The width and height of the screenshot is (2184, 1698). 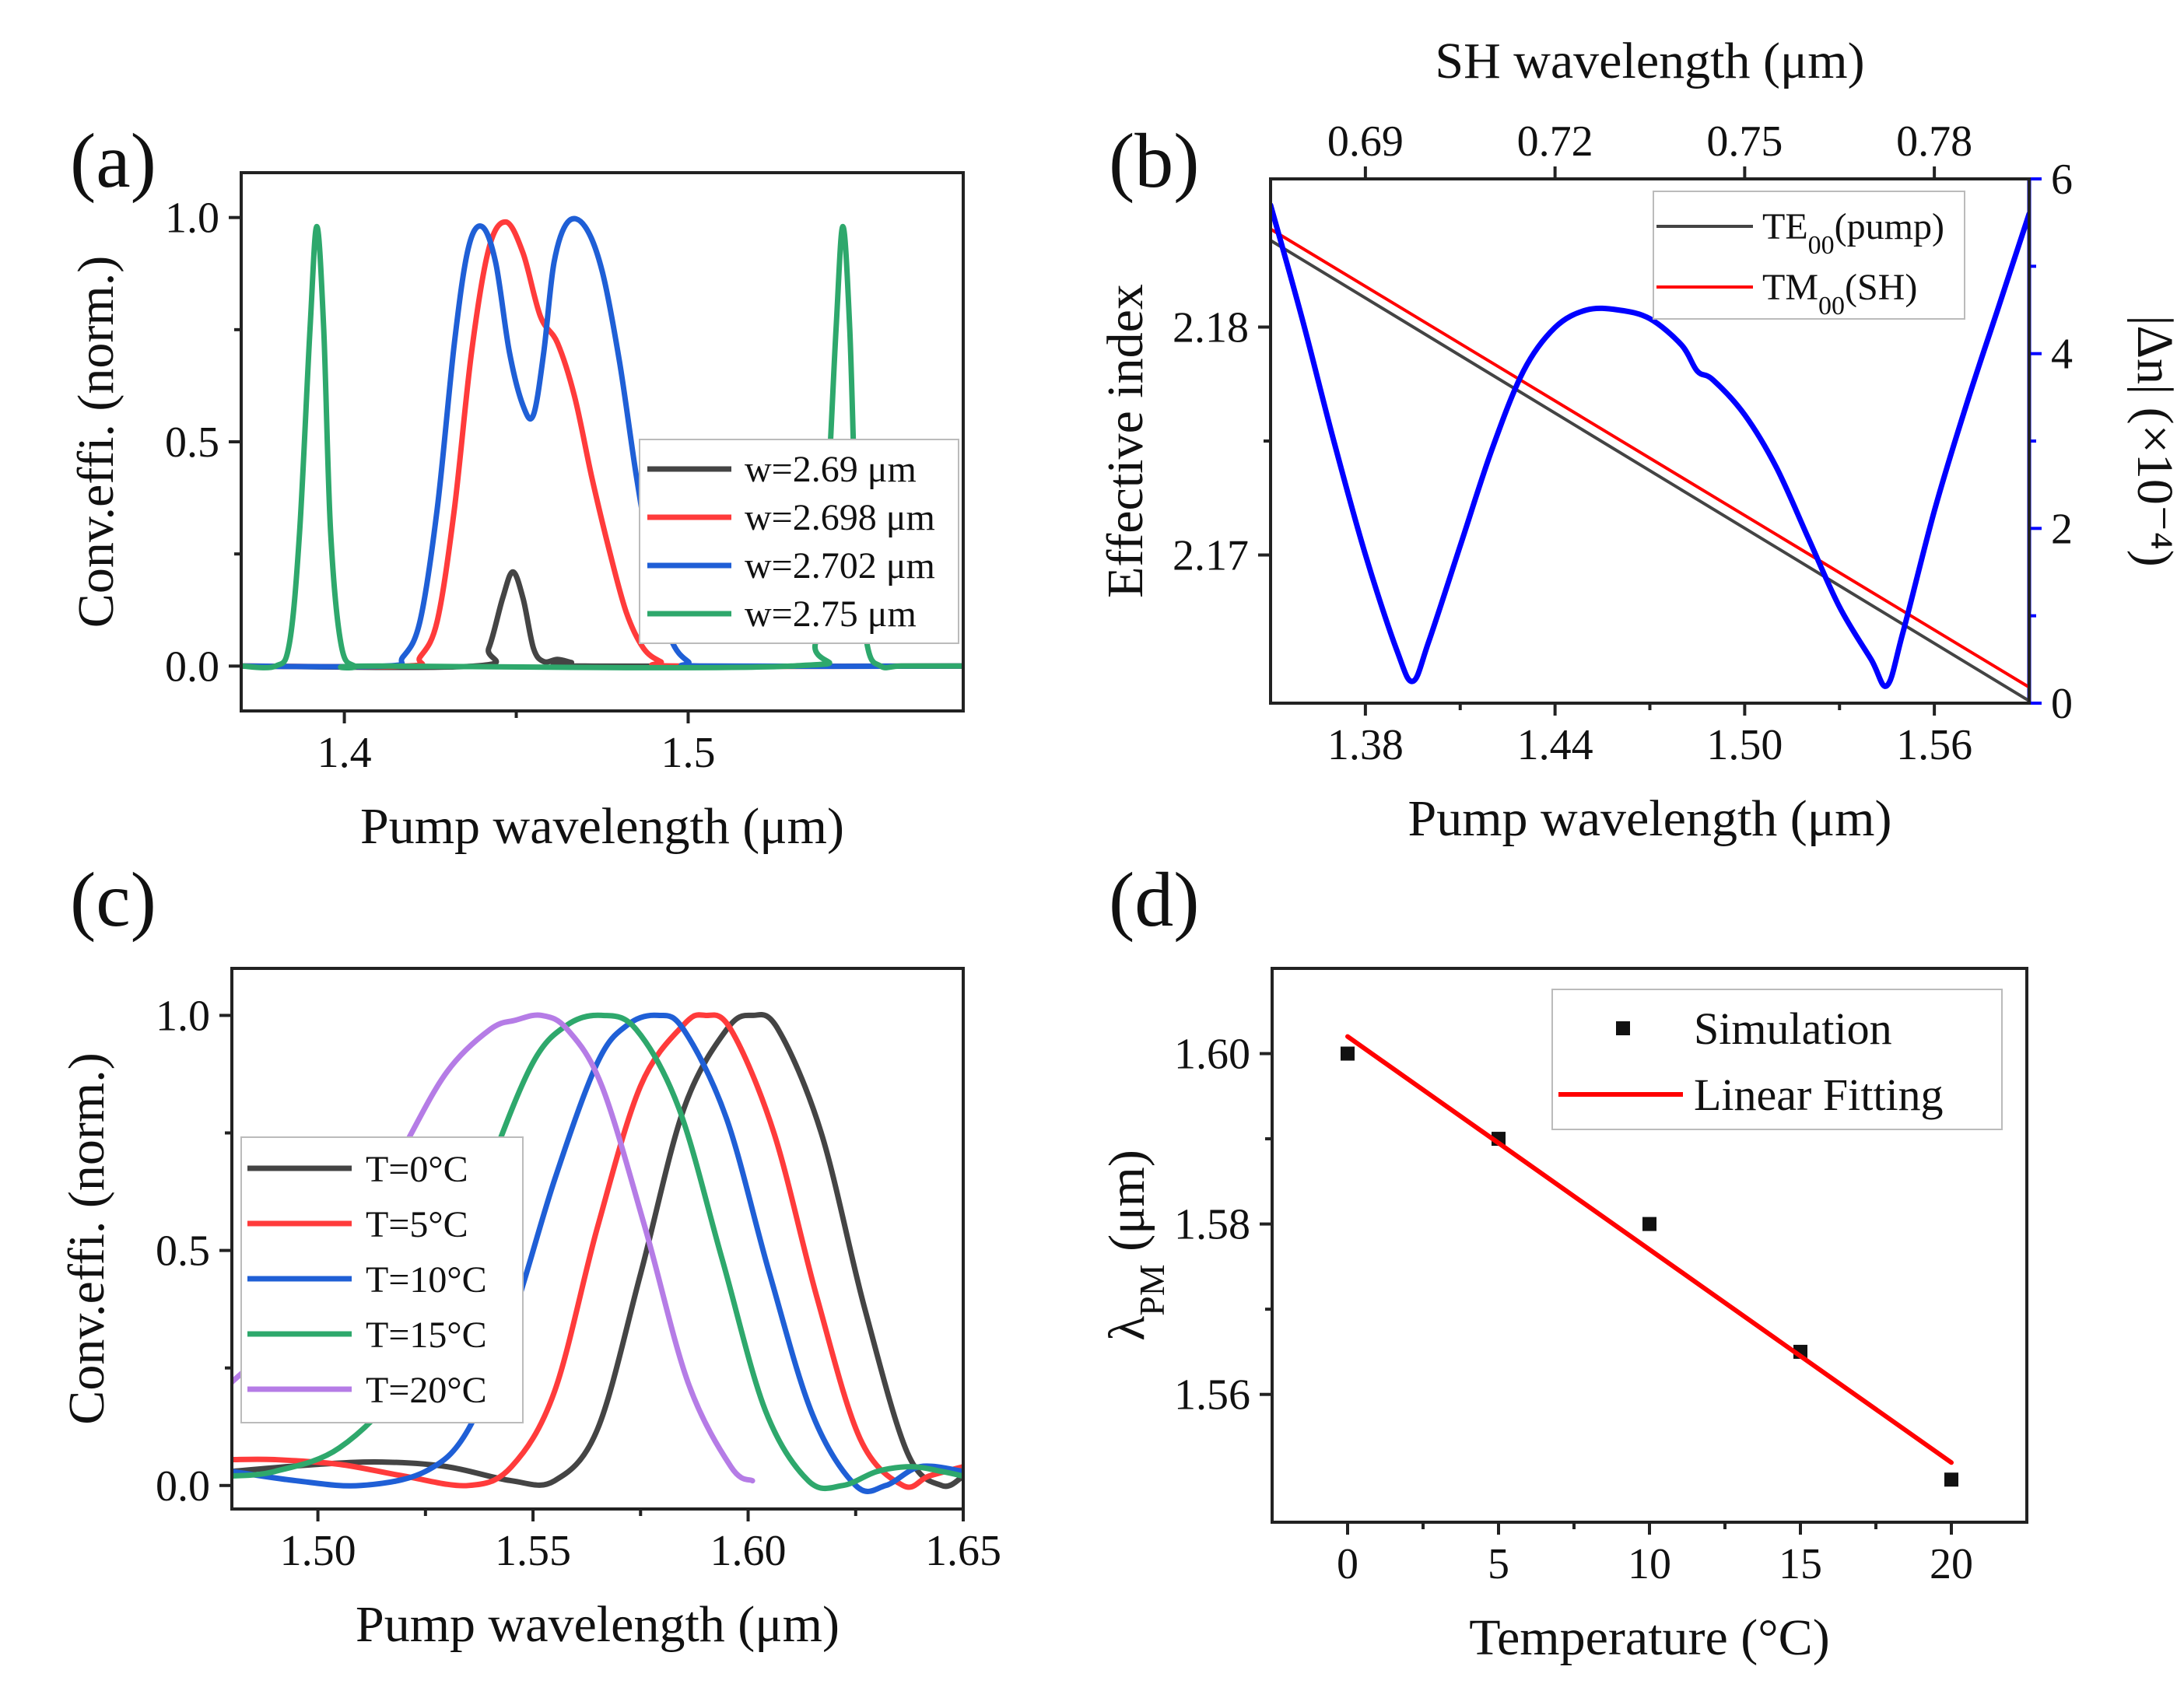 I want to click on top-x-axis-label-b: SH wavelength (μm), so click(x=1649, y=61).